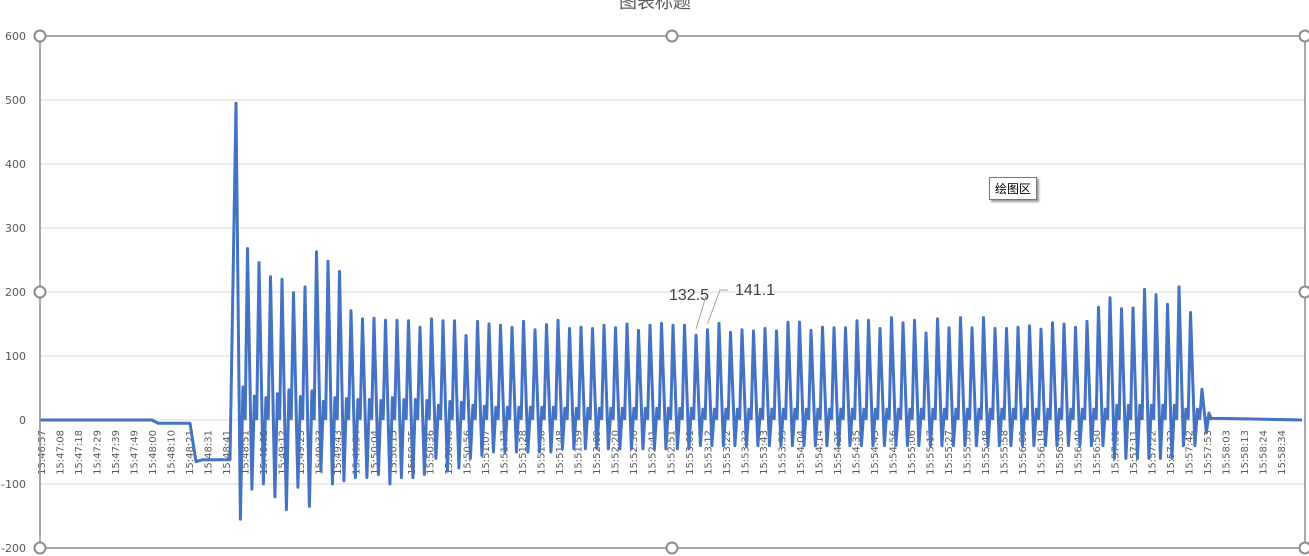 The height and width of the screenshot is (556, 1309). What do you see at coordinates (967, 452) in the screenshot?
I see `x-tick-label: 15:55:38` at bounding box center [967, 452].